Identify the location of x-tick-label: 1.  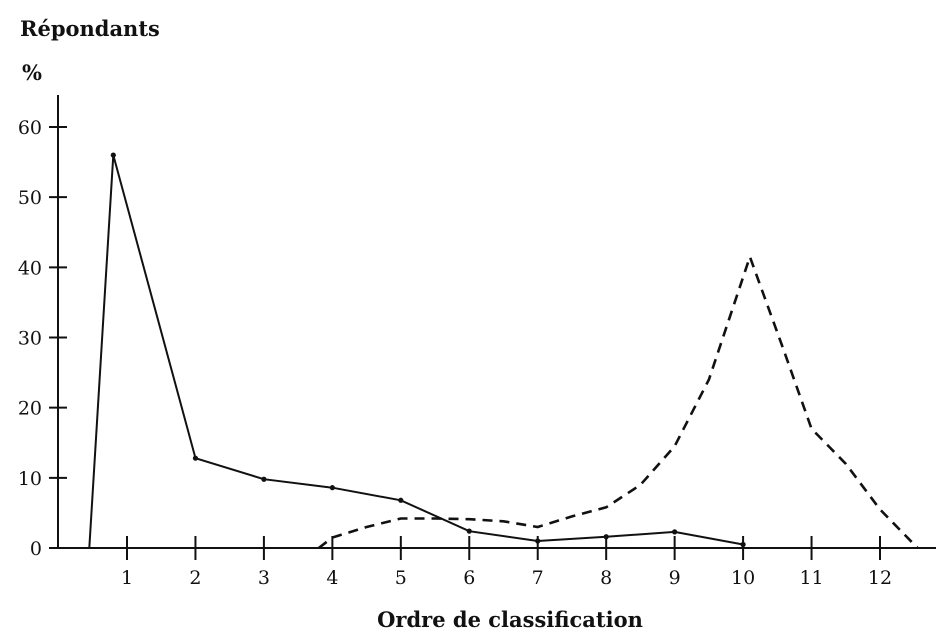
(127, 578).